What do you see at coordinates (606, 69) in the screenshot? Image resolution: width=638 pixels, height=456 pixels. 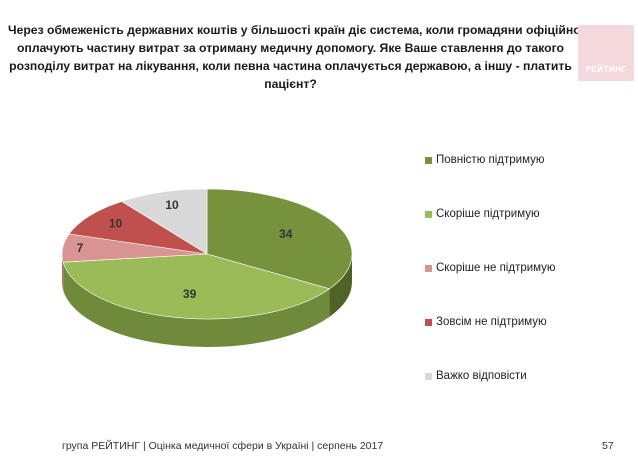 I see `logo-text: РЕЙТИНГ` at bounding box center [606, 69].